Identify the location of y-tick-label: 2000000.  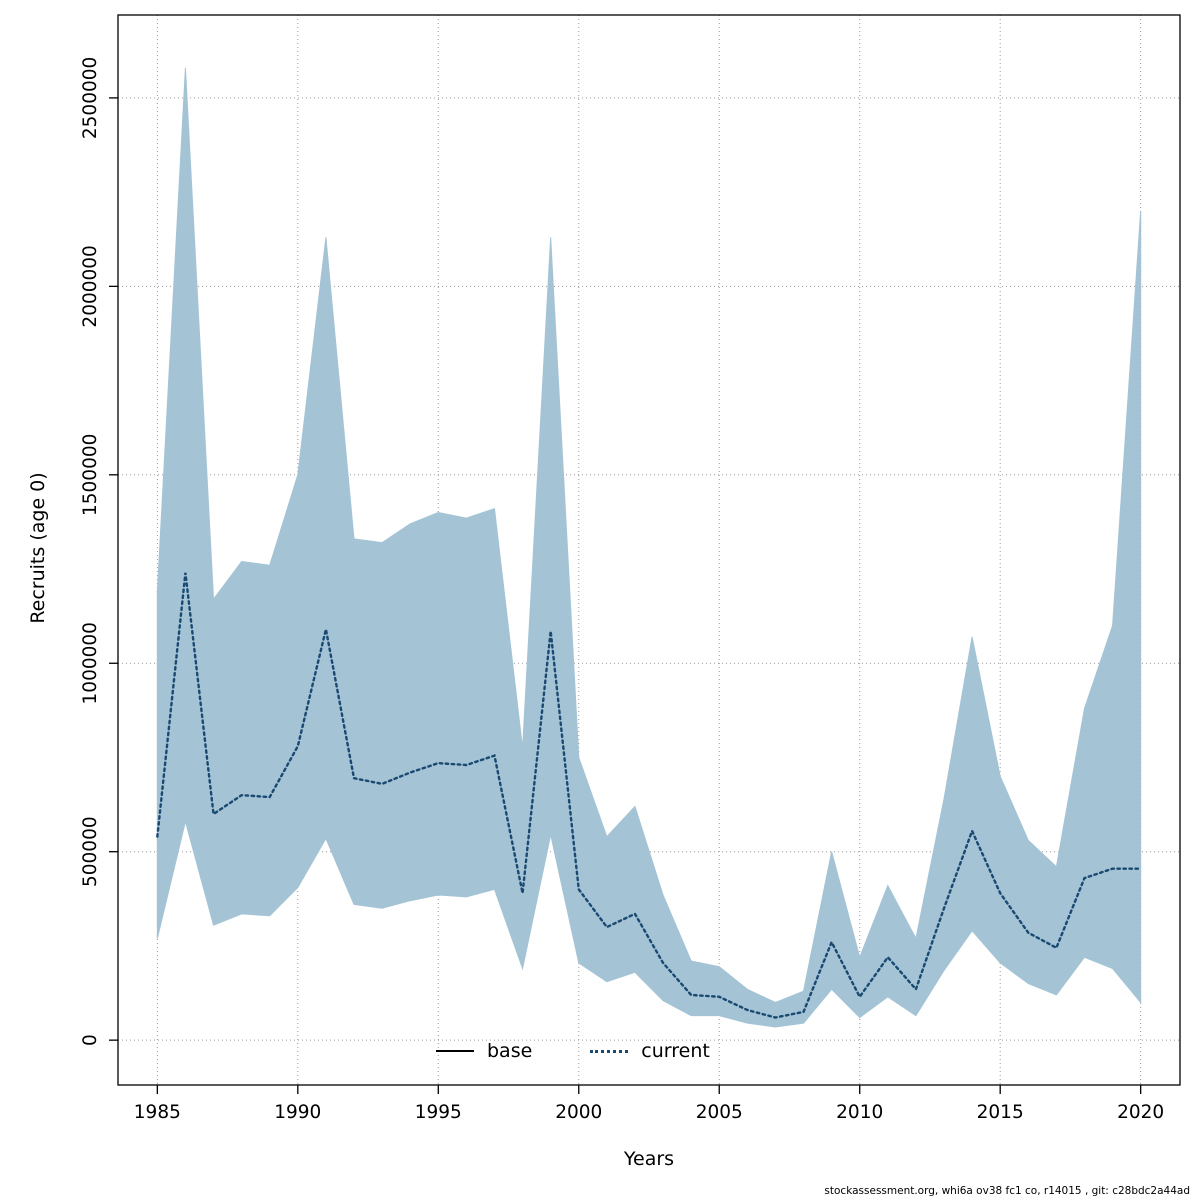
(90, 286).